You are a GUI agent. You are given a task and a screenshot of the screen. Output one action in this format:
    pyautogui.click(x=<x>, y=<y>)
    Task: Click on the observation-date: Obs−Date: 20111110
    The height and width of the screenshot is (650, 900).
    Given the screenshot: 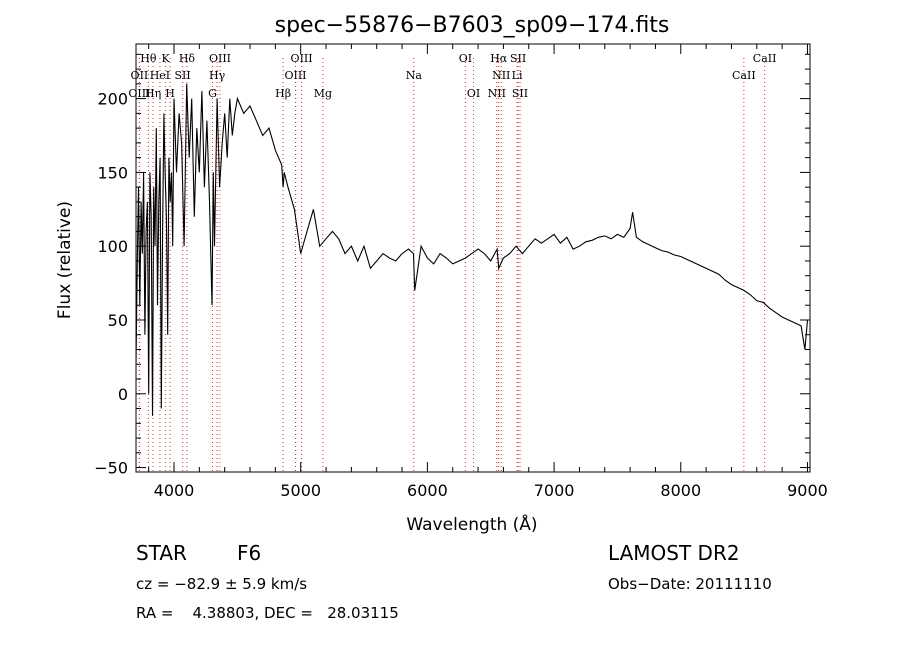 What is the action you would take?
    pyautogui.click(x=690, y=584)
    